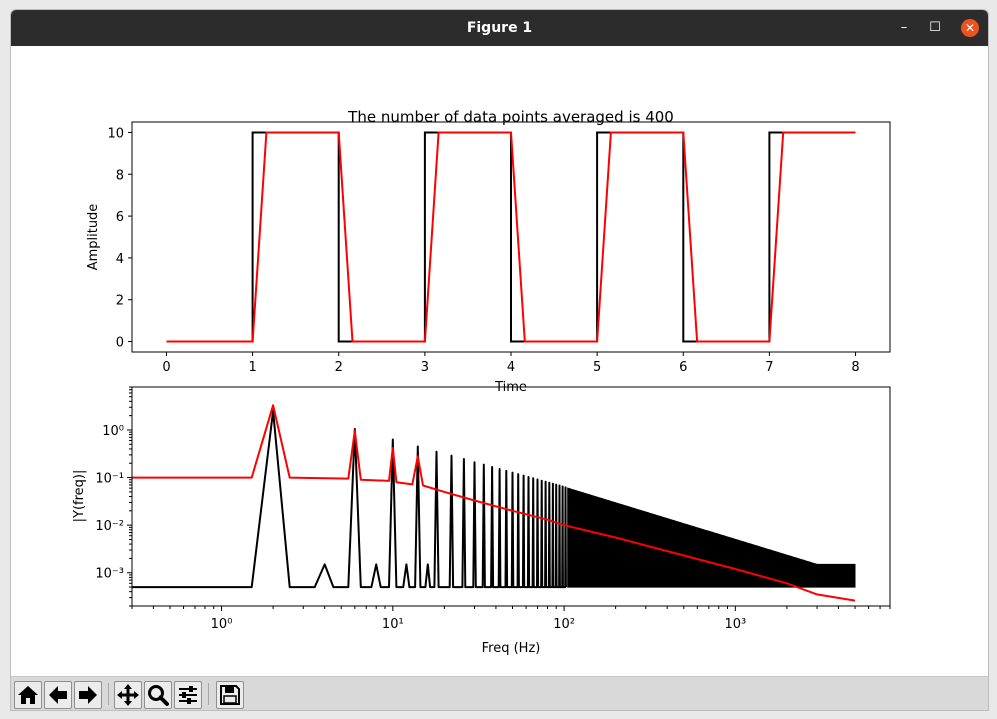  What do you see at coordinates (109, 574) in the screenshot?
I see `freq-y-tick-label: 10⁻³` at bounding box center [109, 574].